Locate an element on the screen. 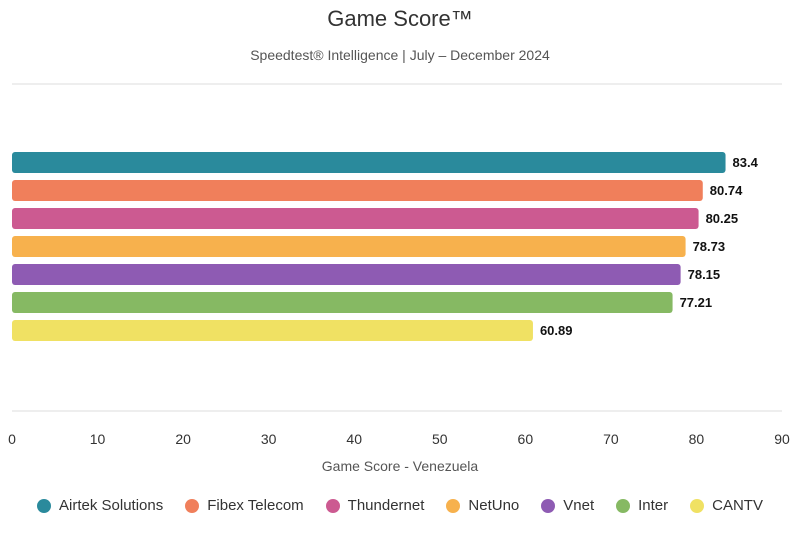 This screenshot has width=800, height=542. x-tick-label-3: 30 is located at coordinates (269, 439).